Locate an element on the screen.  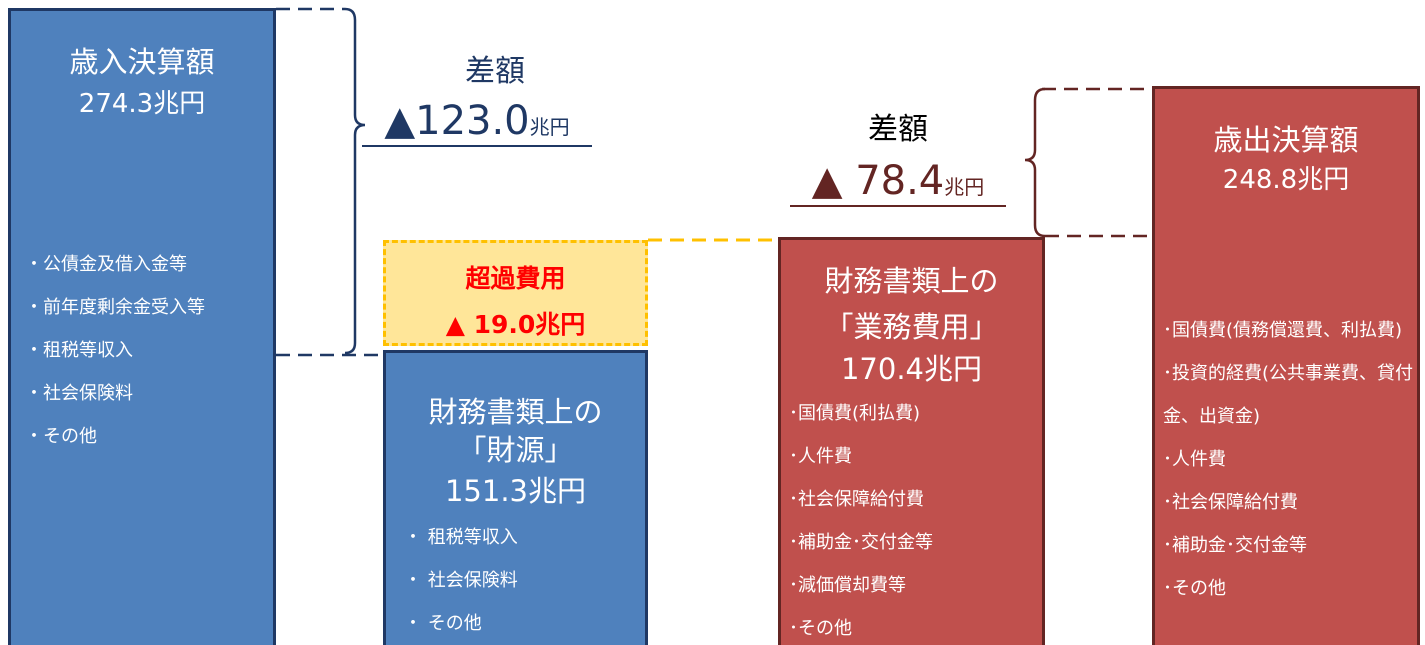
list-item: ･国債費(利払費) is located at coordinates (855, 413).